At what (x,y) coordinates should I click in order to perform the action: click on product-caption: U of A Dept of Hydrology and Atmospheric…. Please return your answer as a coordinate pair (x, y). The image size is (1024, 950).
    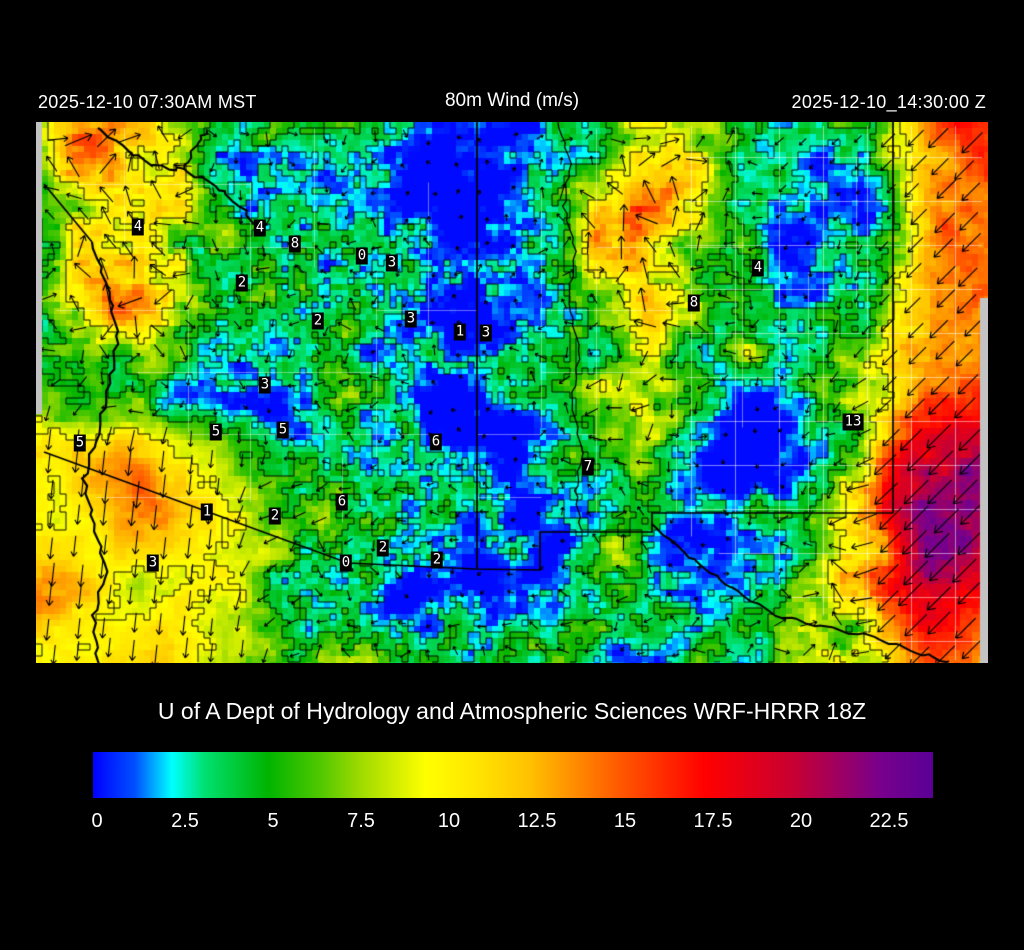
    Looking at the image, I should click on (512, 711).